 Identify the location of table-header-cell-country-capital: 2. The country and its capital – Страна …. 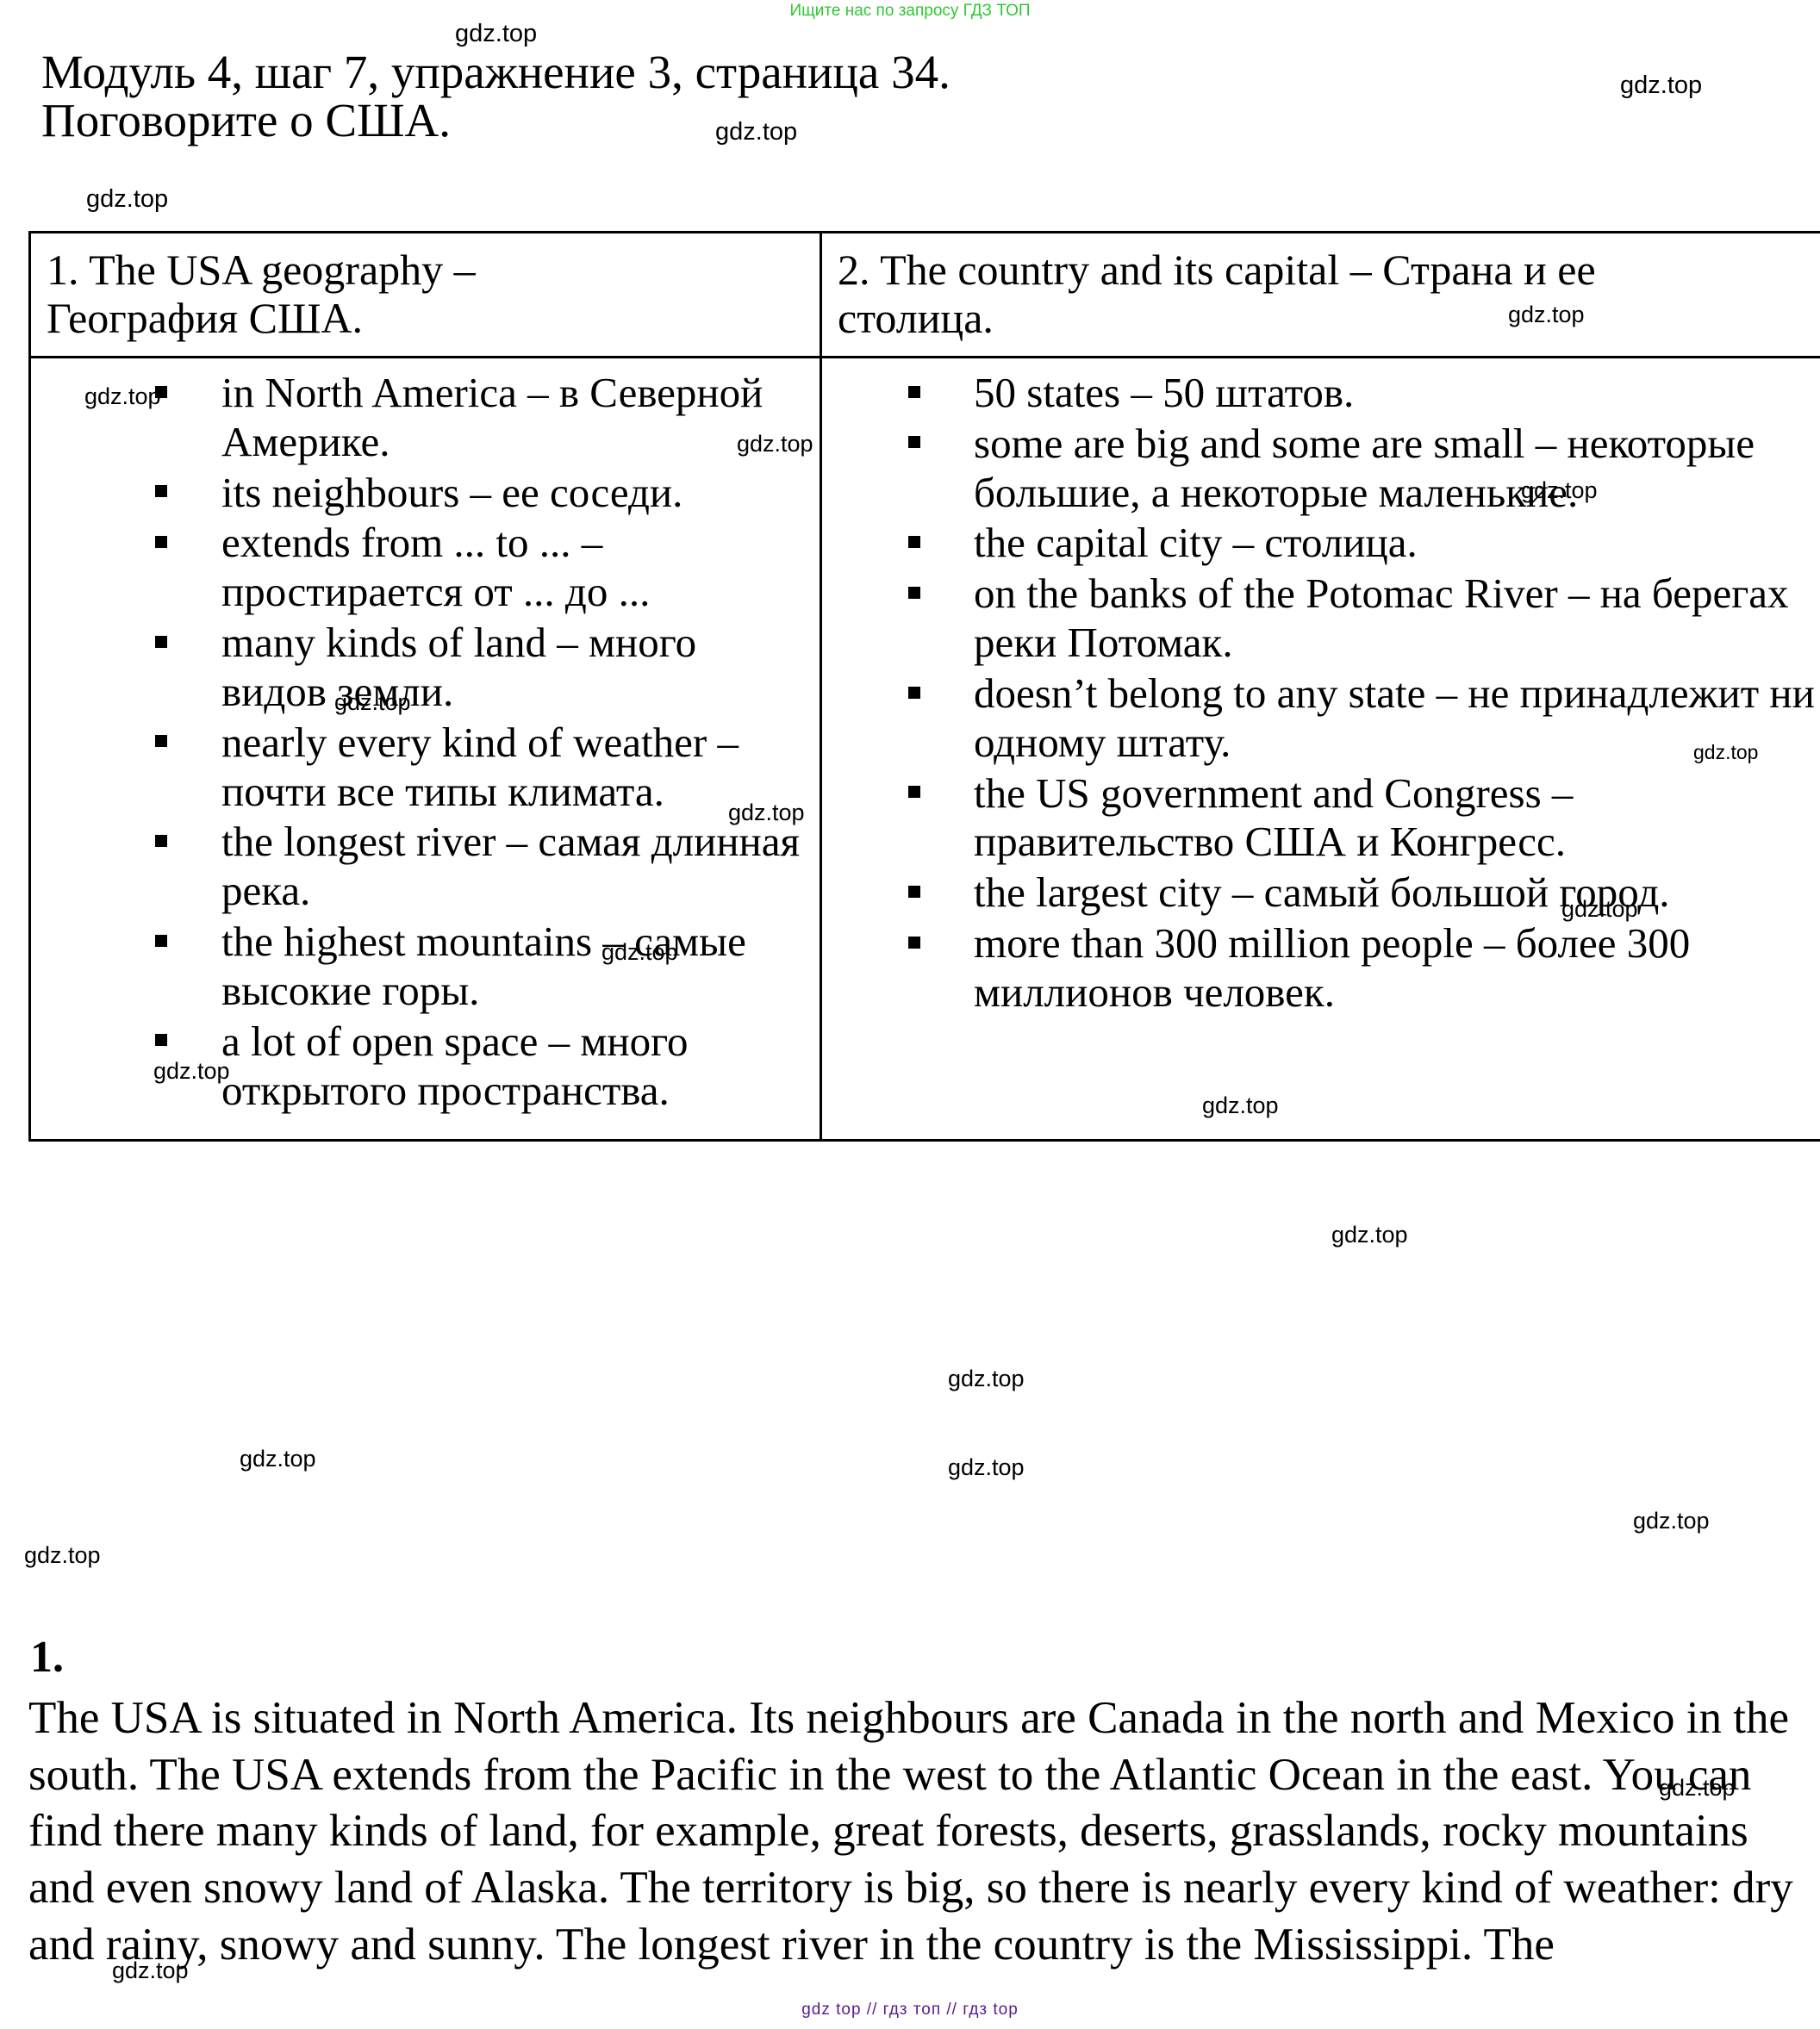
(1320, 294).